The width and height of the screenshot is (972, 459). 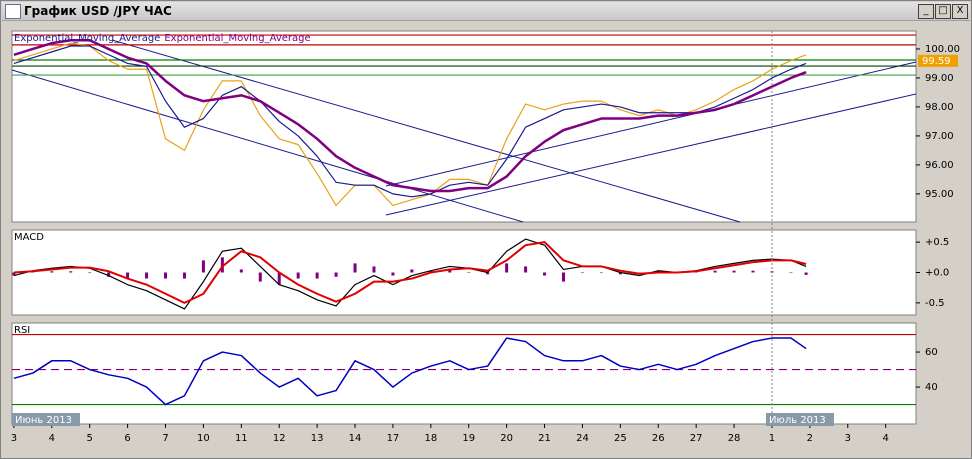 What do you see at coordinates (29, 237) in the screenshot?
I see `panel-title: MACD` at bounding box center [29, 237].